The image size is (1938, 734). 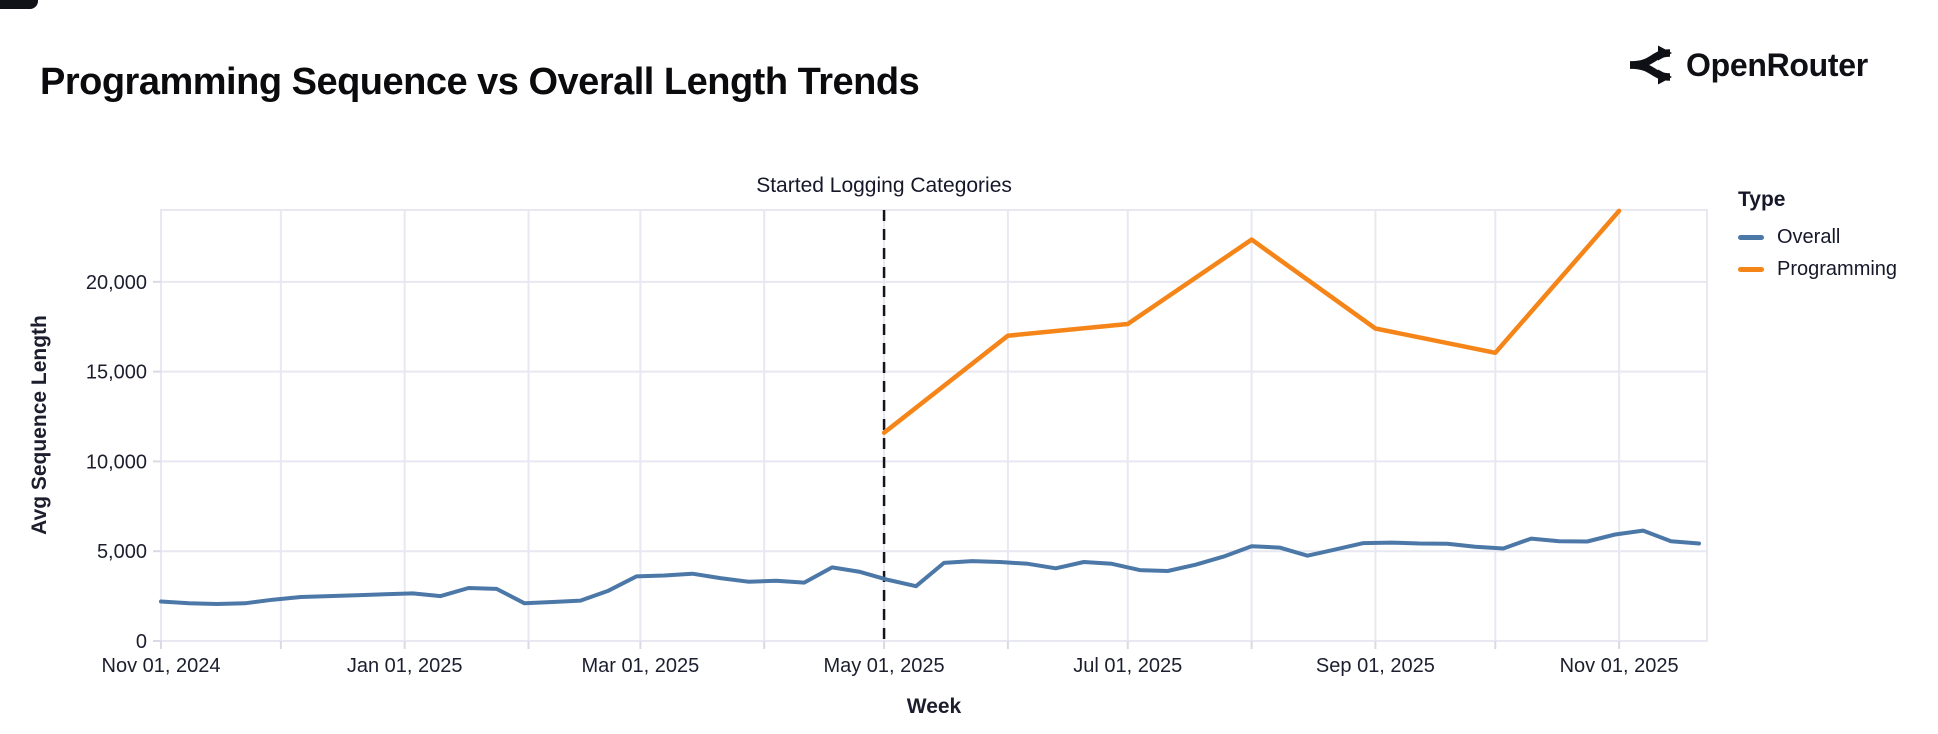 I want to click on overall-swatch-icon, so click(x=1751, y=237).